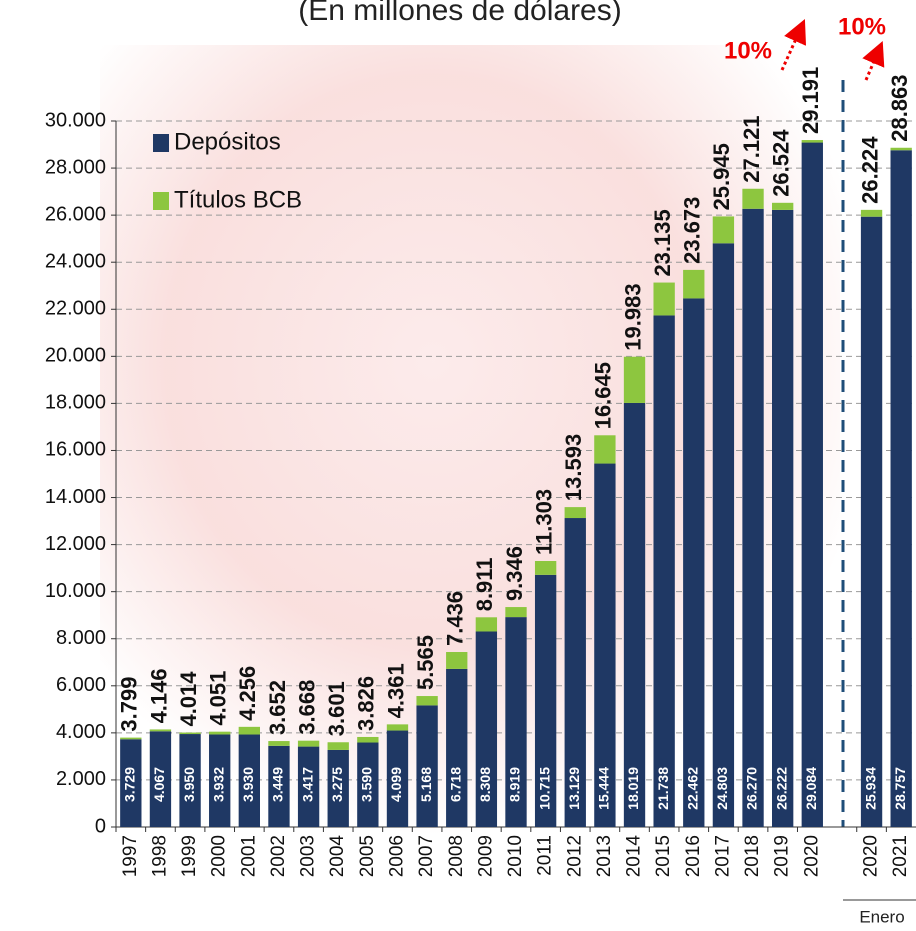  What do you see at coordinates (75, 356) in the screenshot?
I see `y-tick-label: 20.000` at bounding box center [75, 356].